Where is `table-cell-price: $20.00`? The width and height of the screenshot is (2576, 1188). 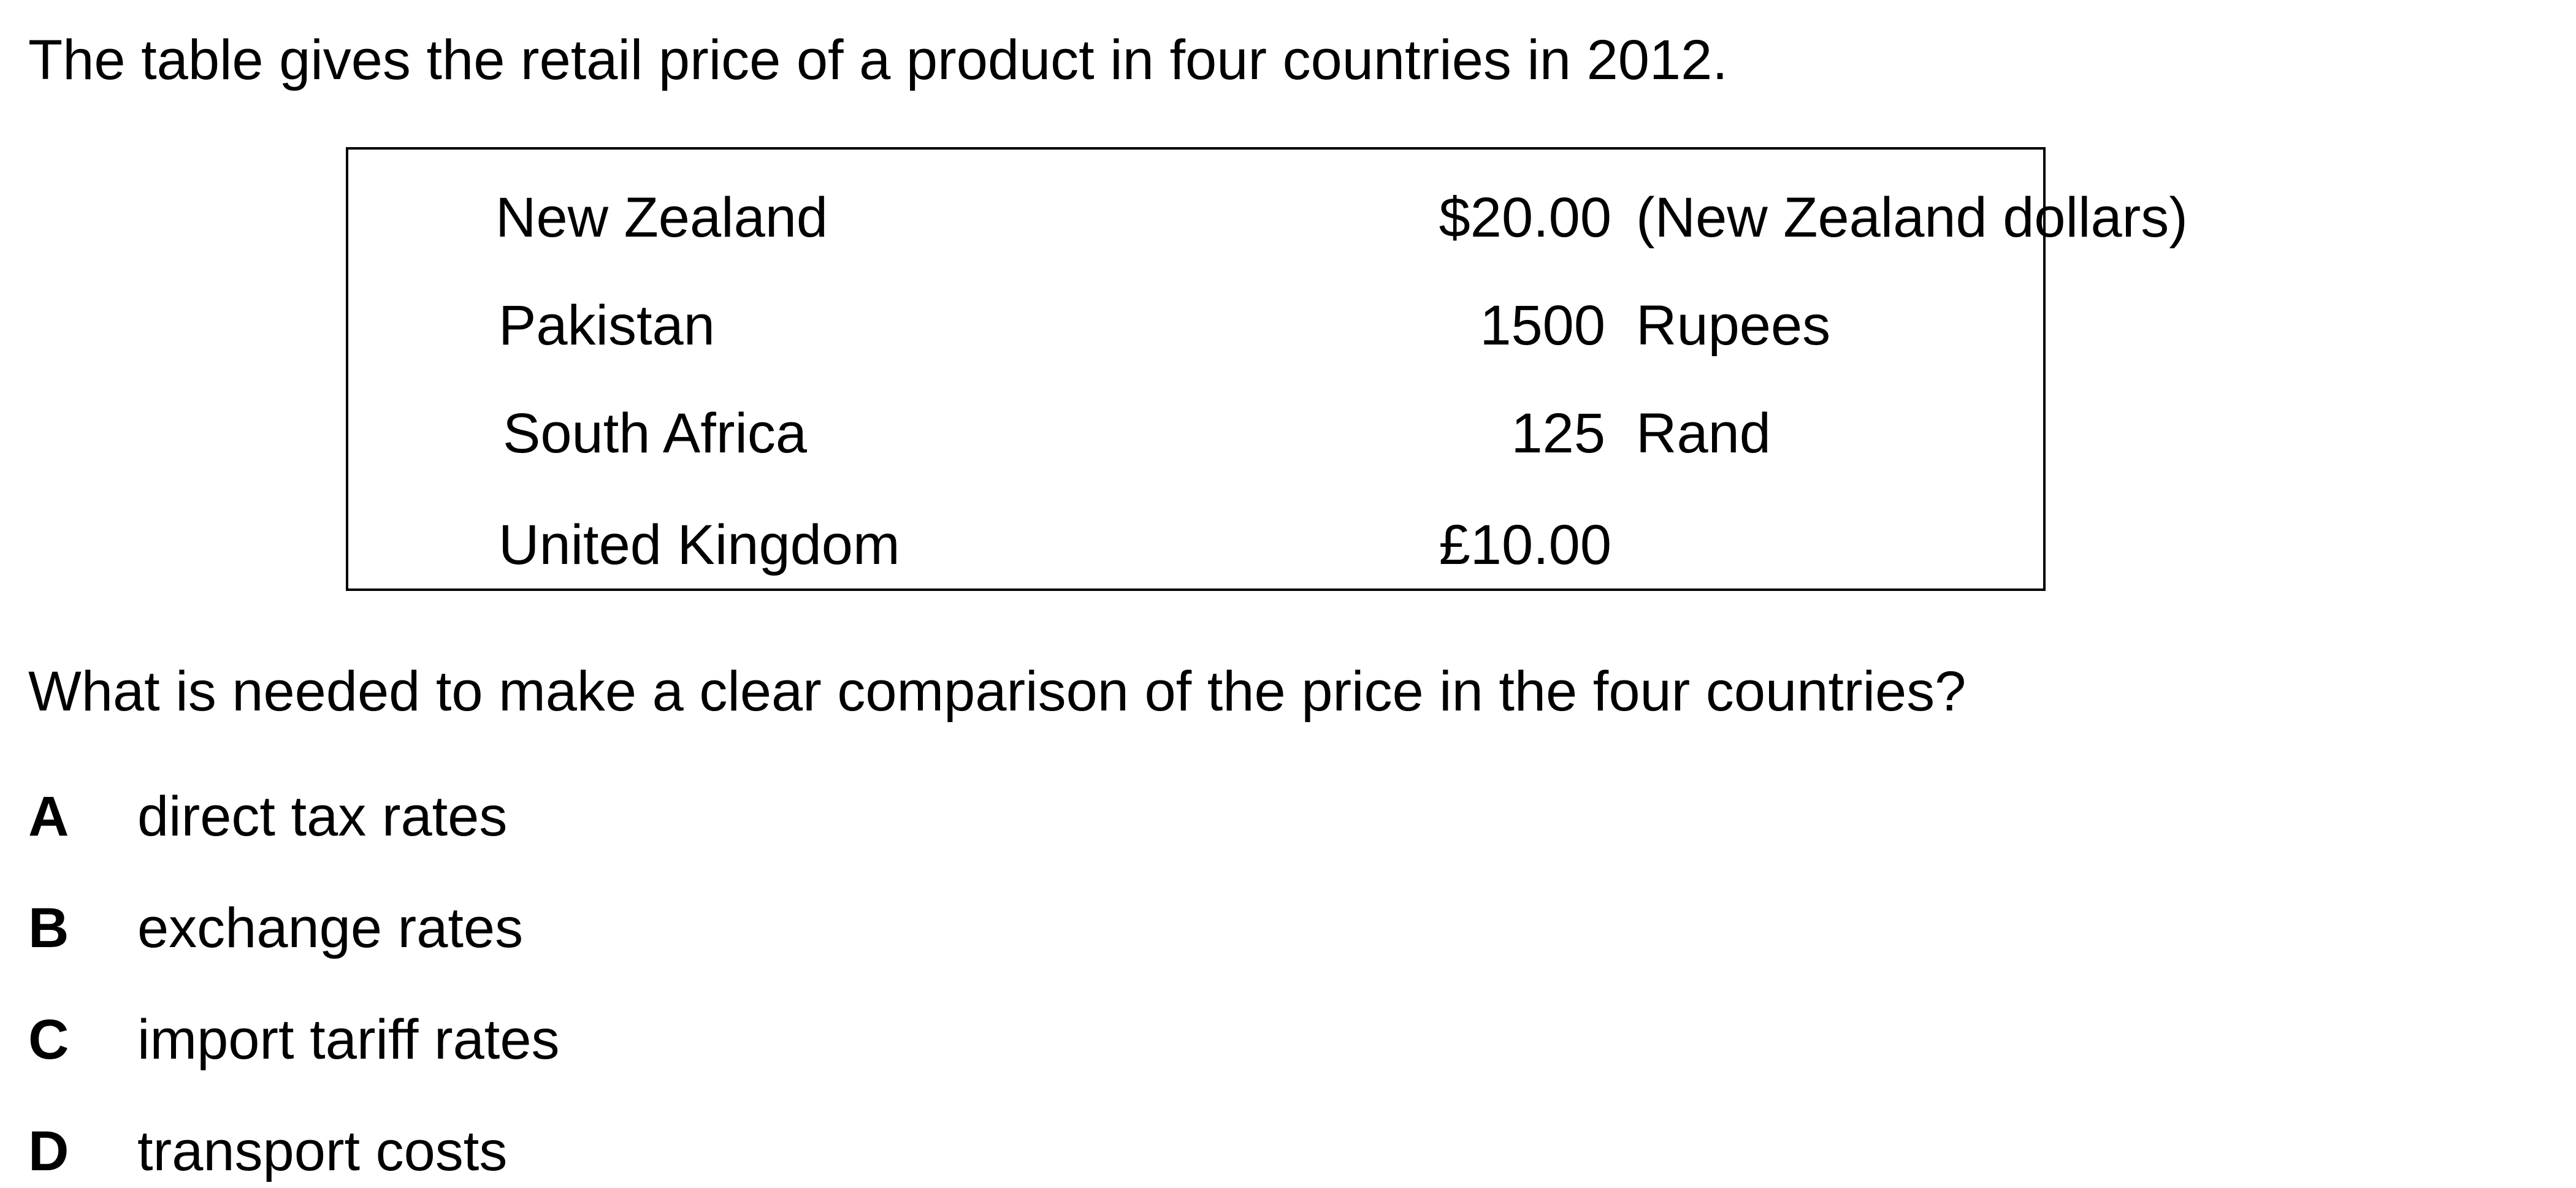 table-cell-price: $20.00 is located at coordinates (1525, 217).